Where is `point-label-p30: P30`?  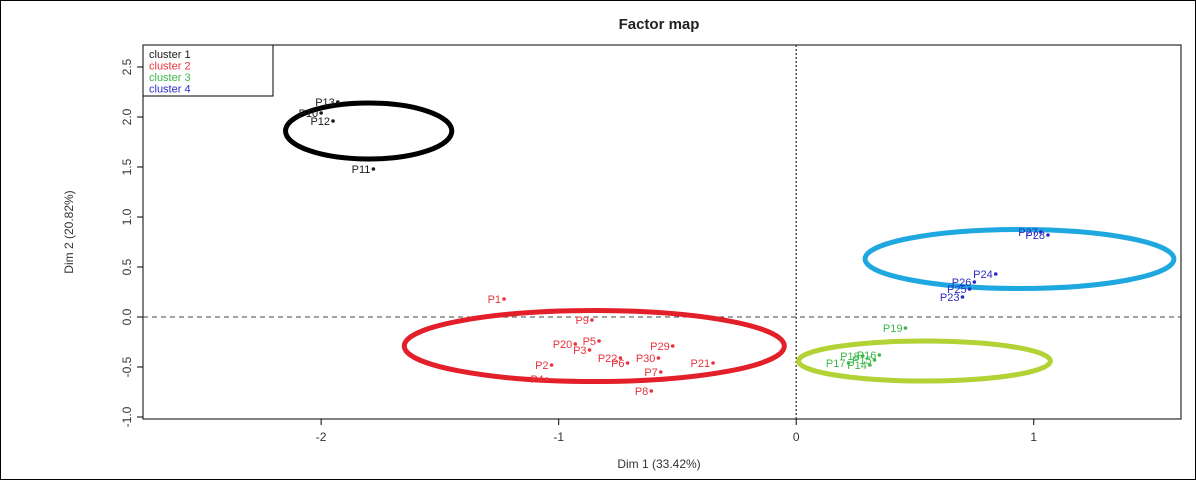 point-label-p30: P30 is located at coordinates (646, 359).